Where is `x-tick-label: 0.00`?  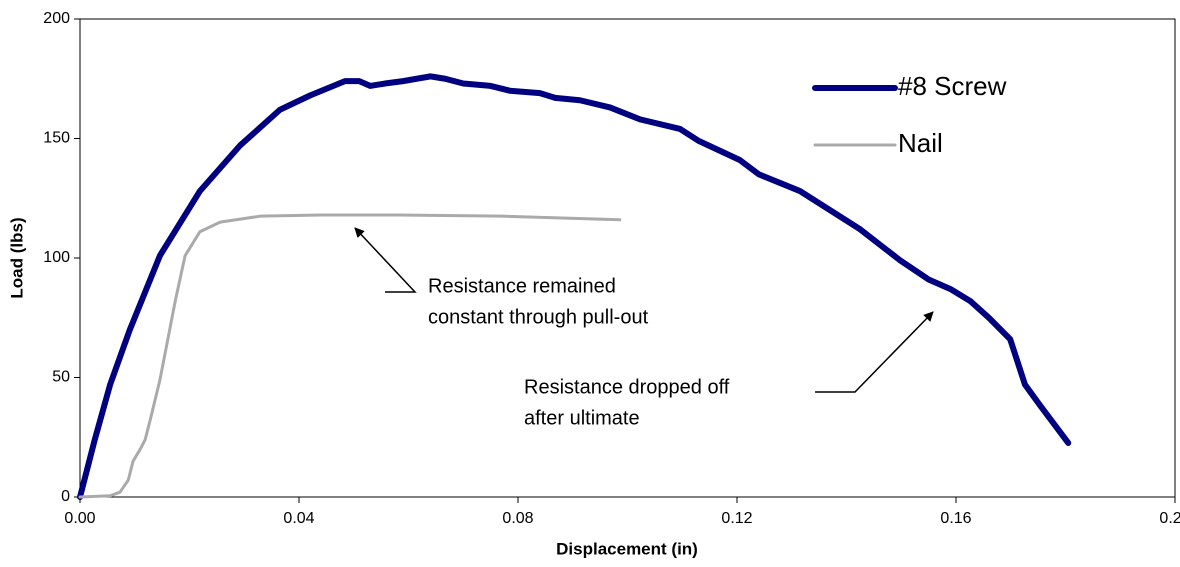 x-tick-label: 0.00 is located at coordinates (79, 518).